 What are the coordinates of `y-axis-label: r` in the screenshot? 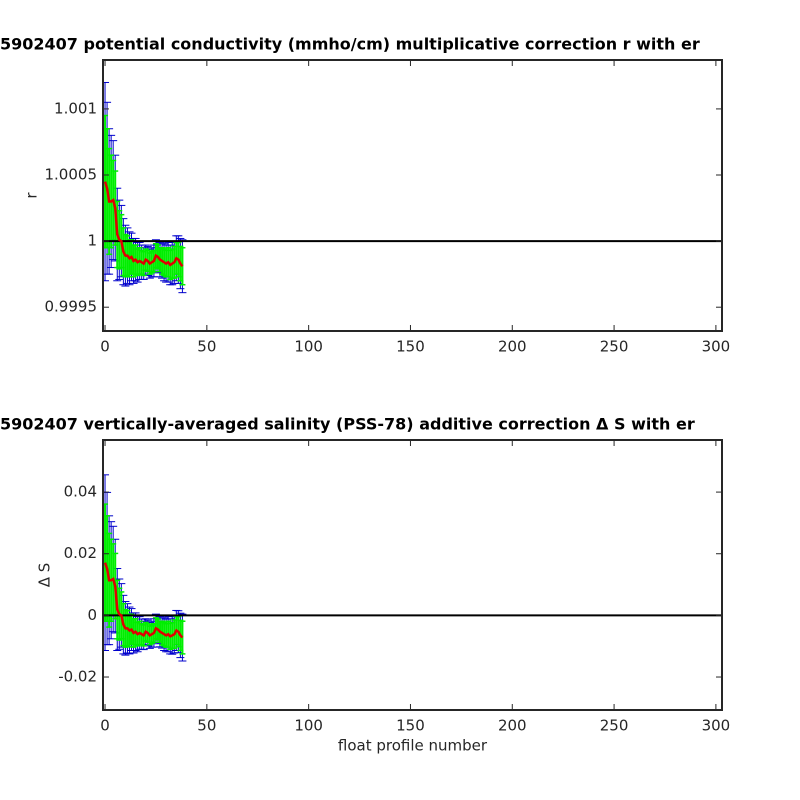 It's located at (32, 195).